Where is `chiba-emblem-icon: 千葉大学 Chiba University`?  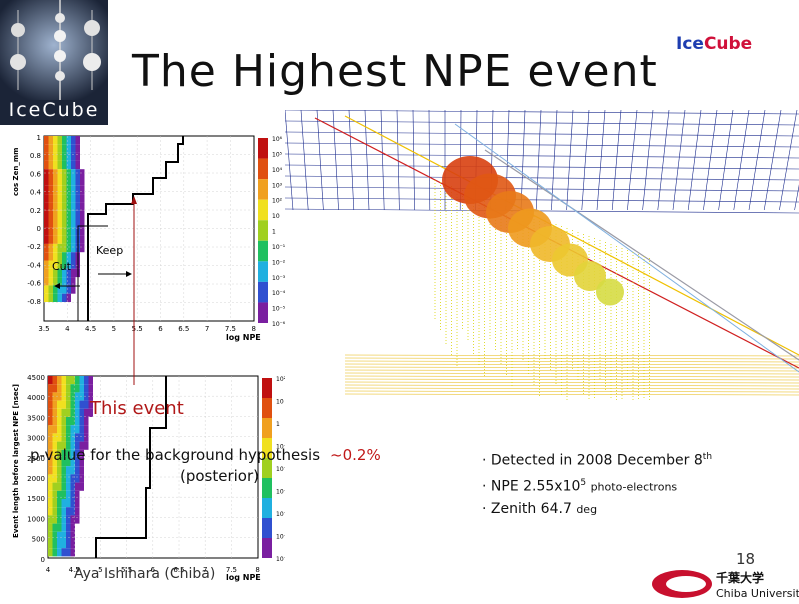
chiba-emblem-icon: 千葉大学 Chiba University is located at coordinates (725, 585).